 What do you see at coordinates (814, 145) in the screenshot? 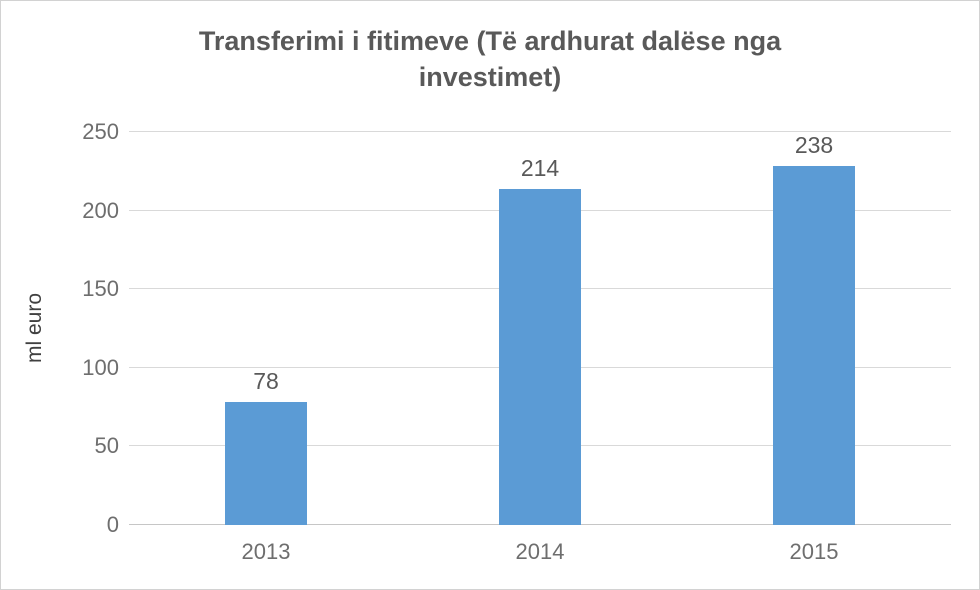
I see `bar-value-label: 238` at bounding box center [814, 145].